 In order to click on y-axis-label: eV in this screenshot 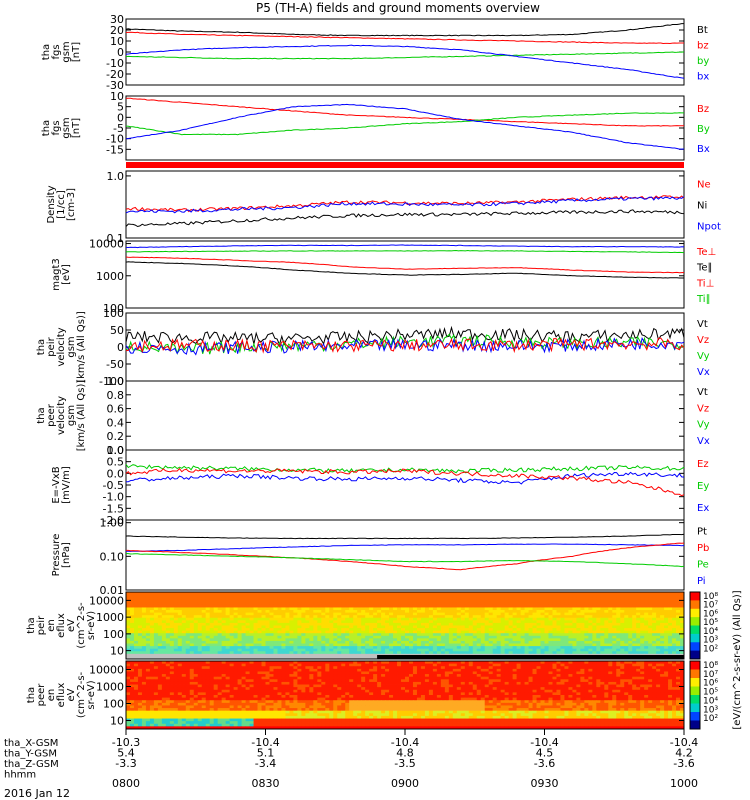, I will do `click(71, 625)`.